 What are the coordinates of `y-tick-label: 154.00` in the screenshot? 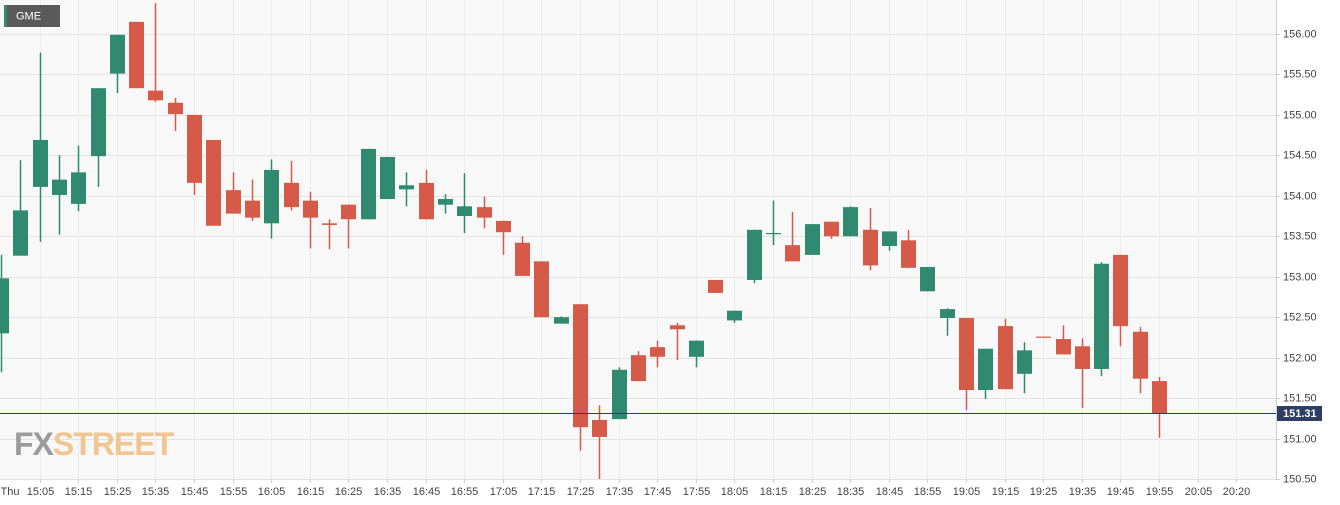 It's located at (1300, 196).